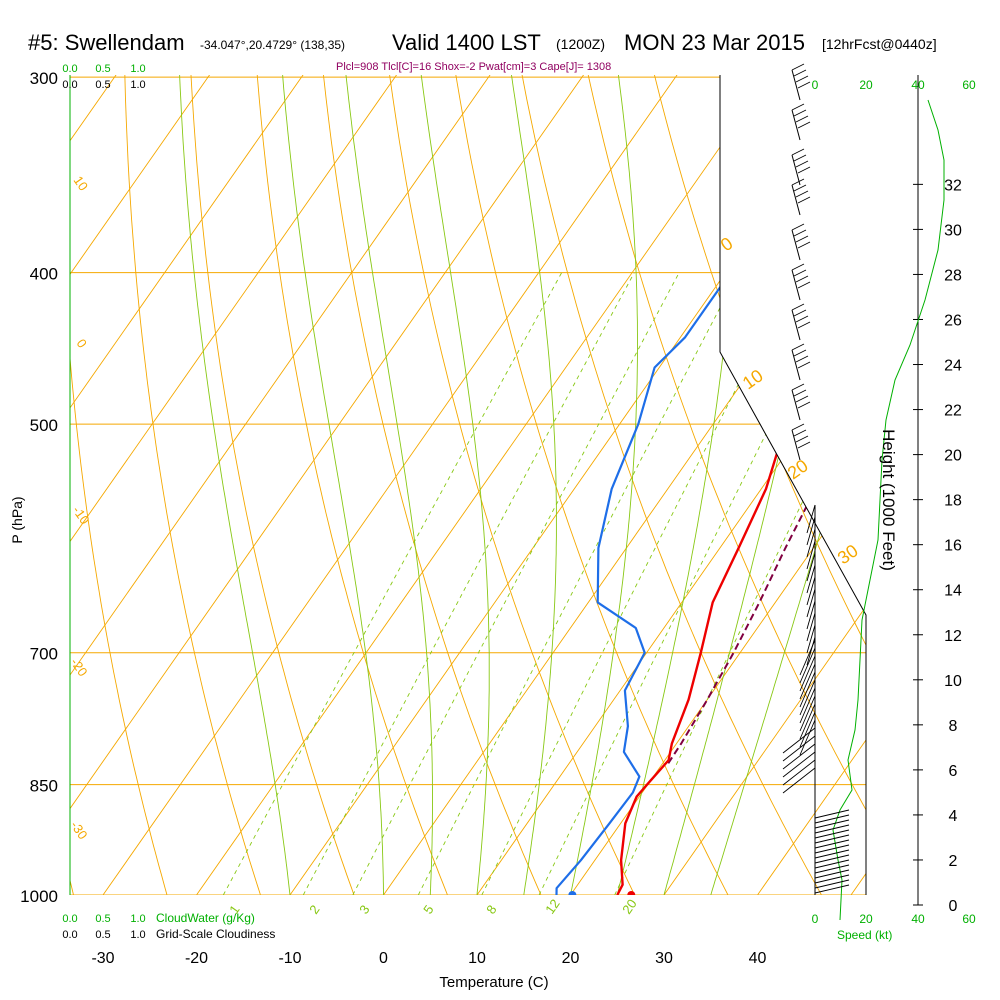 The height and width of the screenshot is (1000, 1000). What do you see at coordinates (79, 667) in the screenshot?
I see `dry-adiabat-label: -20` at bounding box center [79, 667].